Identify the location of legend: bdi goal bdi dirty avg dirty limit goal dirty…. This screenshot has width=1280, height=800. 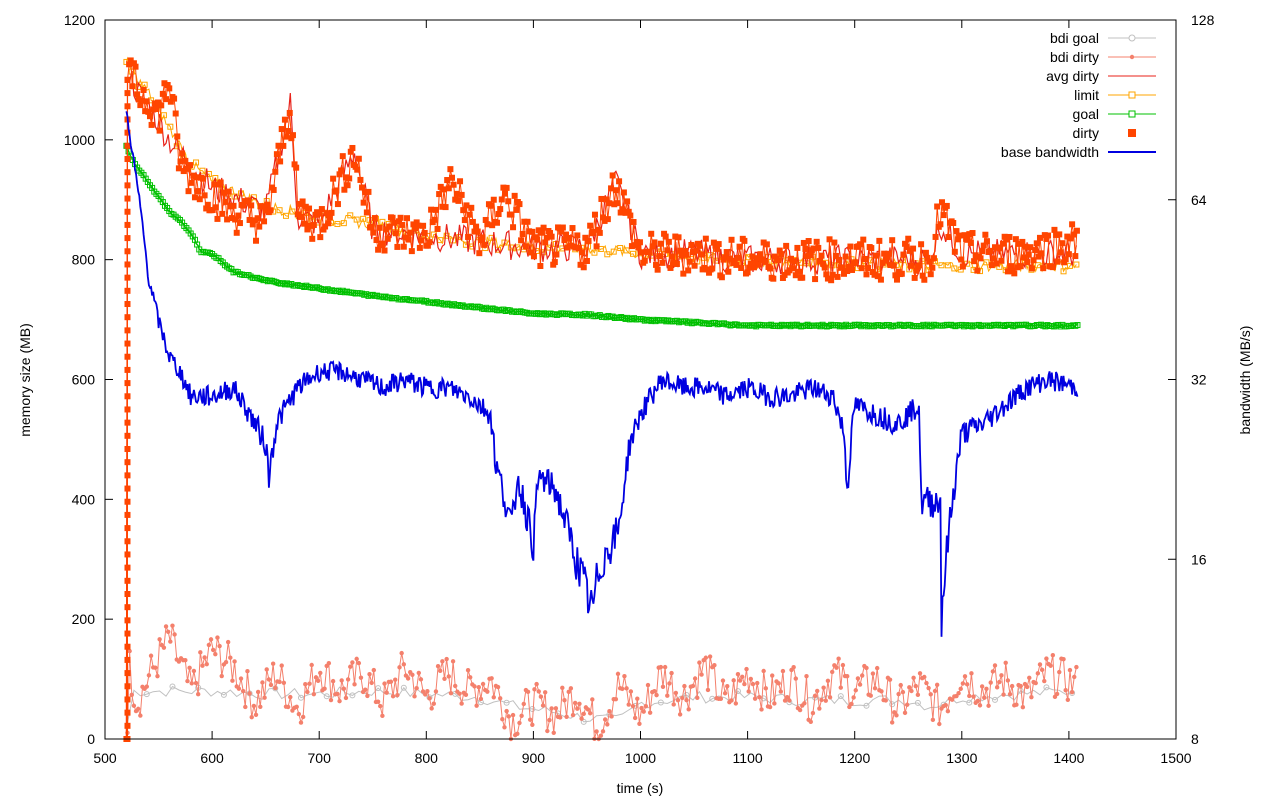
(1078, 95).